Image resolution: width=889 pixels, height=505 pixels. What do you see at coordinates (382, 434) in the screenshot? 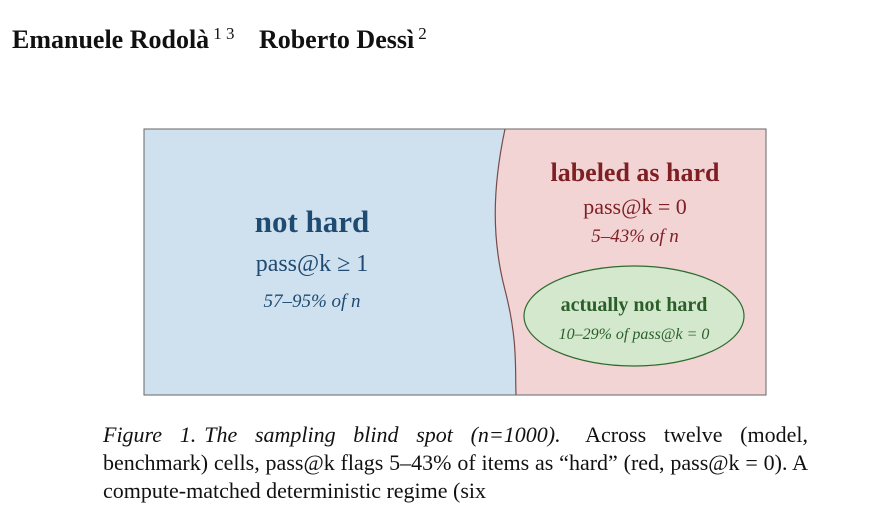
I see `caption-title: The sampling blind spot (n=1000).` at bounding box center [382, 434].